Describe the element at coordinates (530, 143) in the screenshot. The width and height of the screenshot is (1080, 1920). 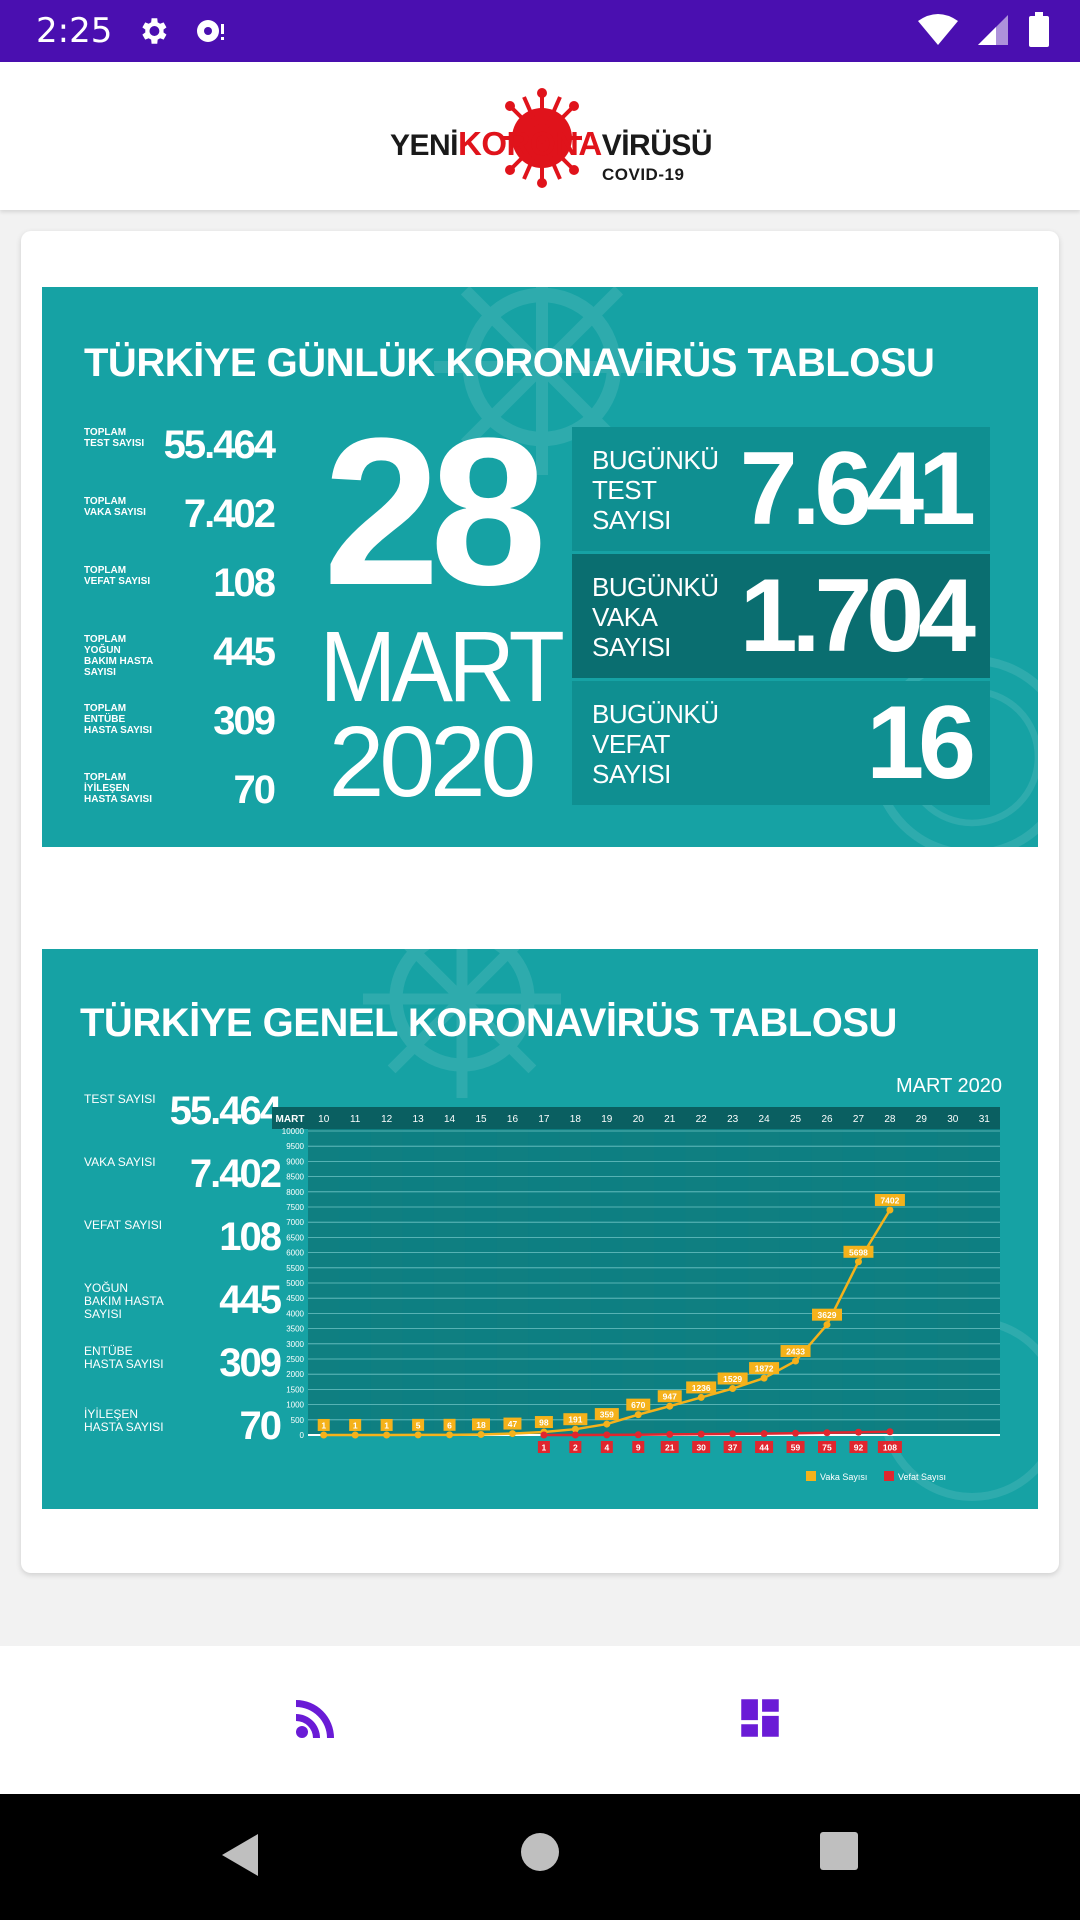
I see `logo-text-korona: KORONA` at that location.